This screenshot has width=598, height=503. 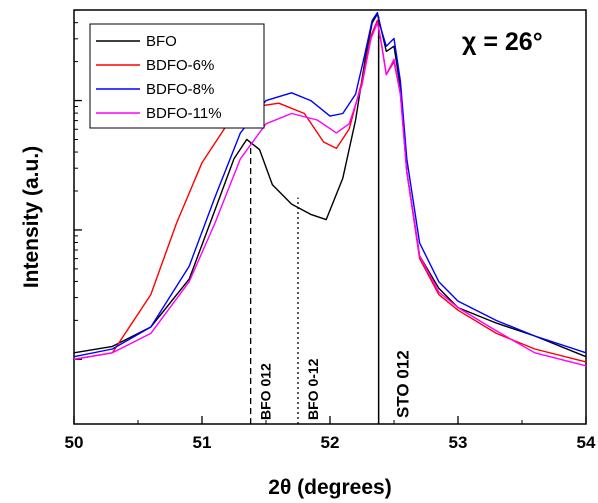 I want to click on legend-label: BDFO-11%, so click(x=184, y=113).